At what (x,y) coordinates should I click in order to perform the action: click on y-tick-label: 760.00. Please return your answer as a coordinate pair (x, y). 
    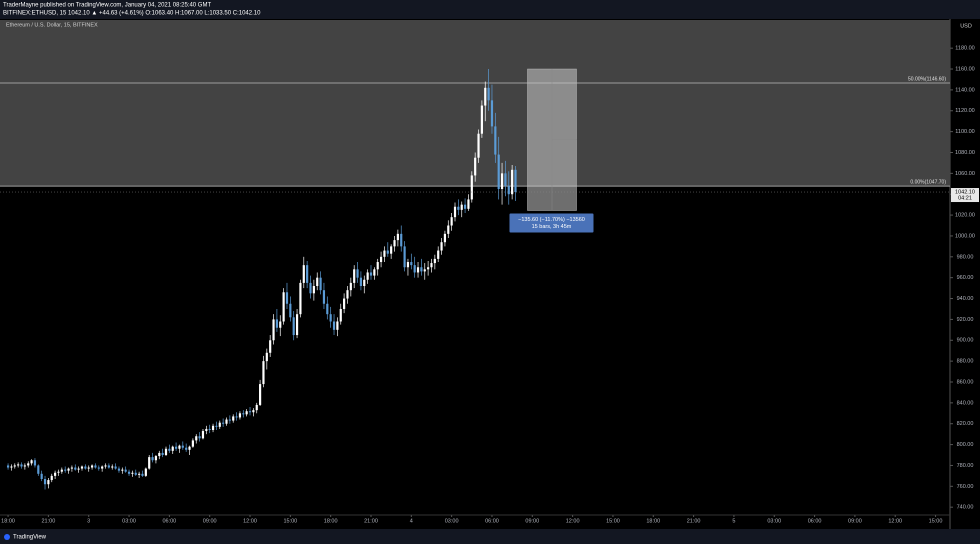
    Looking at the image, I should click on (965, 487).